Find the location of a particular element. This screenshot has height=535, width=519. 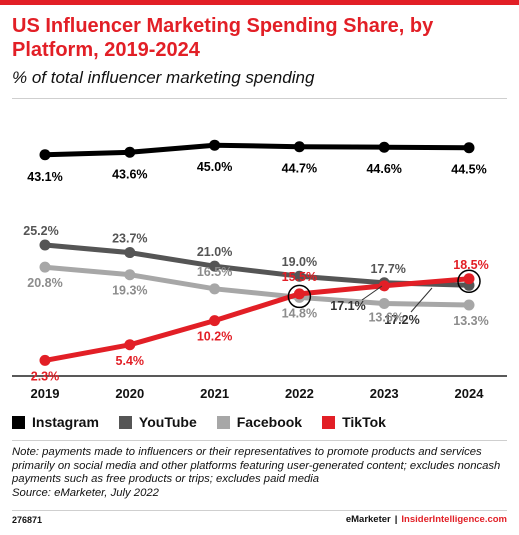

data-point-youtube-2020 is located at coordinates (130, 253).